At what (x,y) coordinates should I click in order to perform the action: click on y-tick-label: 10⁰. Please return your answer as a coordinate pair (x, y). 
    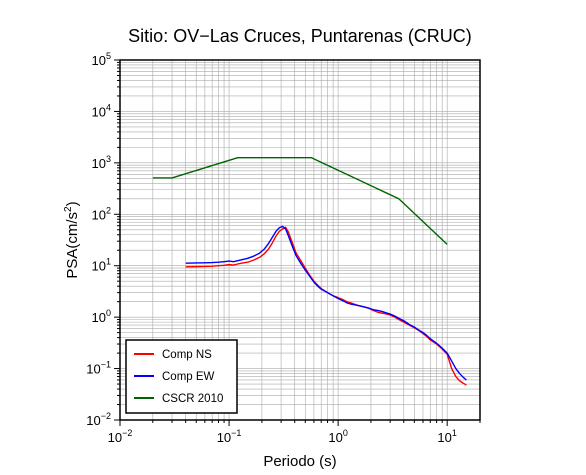
    Looking at the image, I should click on (101, 316).